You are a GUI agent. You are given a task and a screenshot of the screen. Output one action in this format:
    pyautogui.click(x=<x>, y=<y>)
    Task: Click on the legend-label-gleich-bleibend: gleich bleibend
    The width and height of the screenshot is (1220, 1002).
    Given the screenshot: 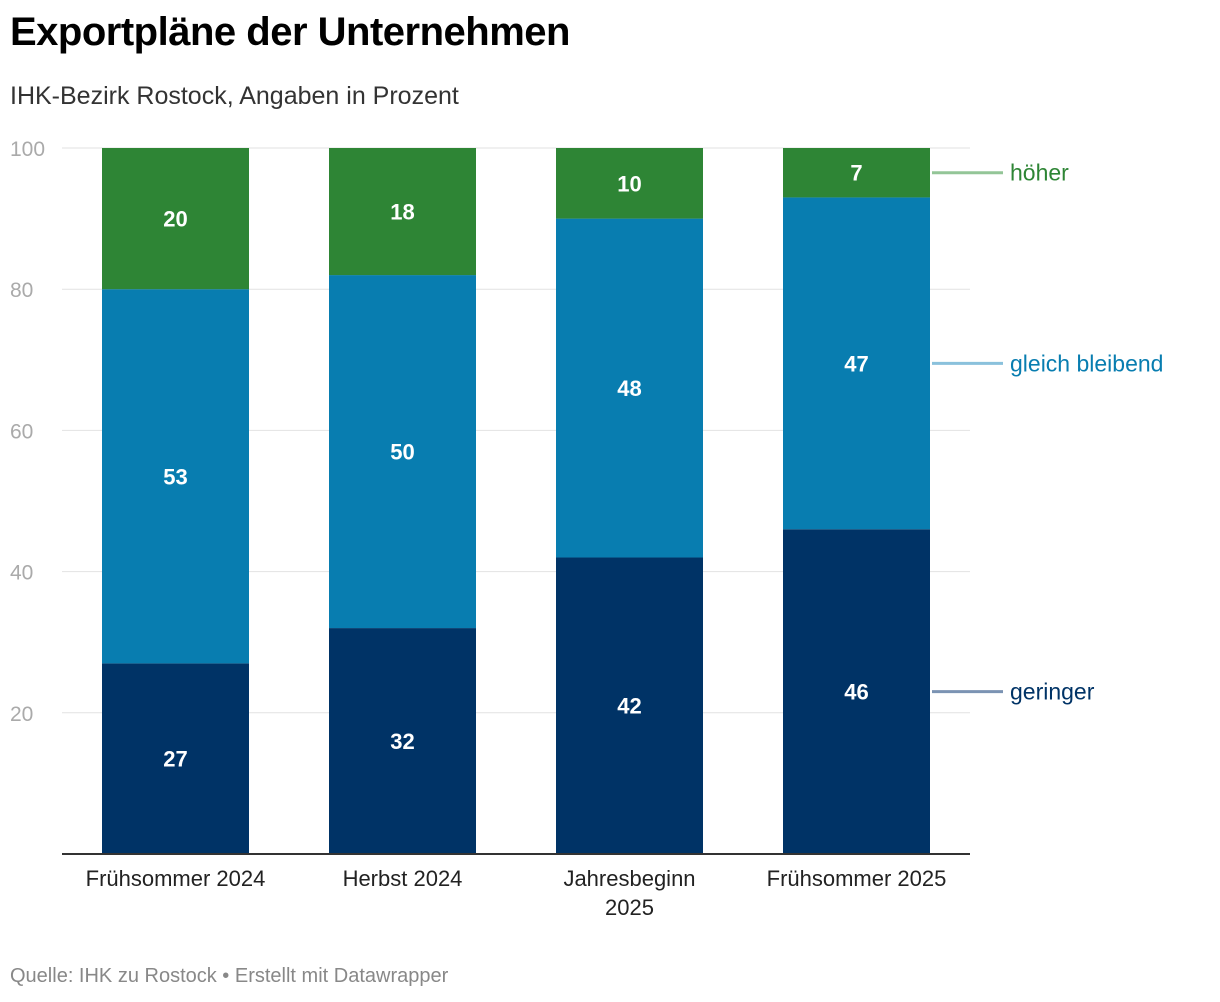 What is the action you would take?
    pyautogui.click(x=1086, y=363)
    